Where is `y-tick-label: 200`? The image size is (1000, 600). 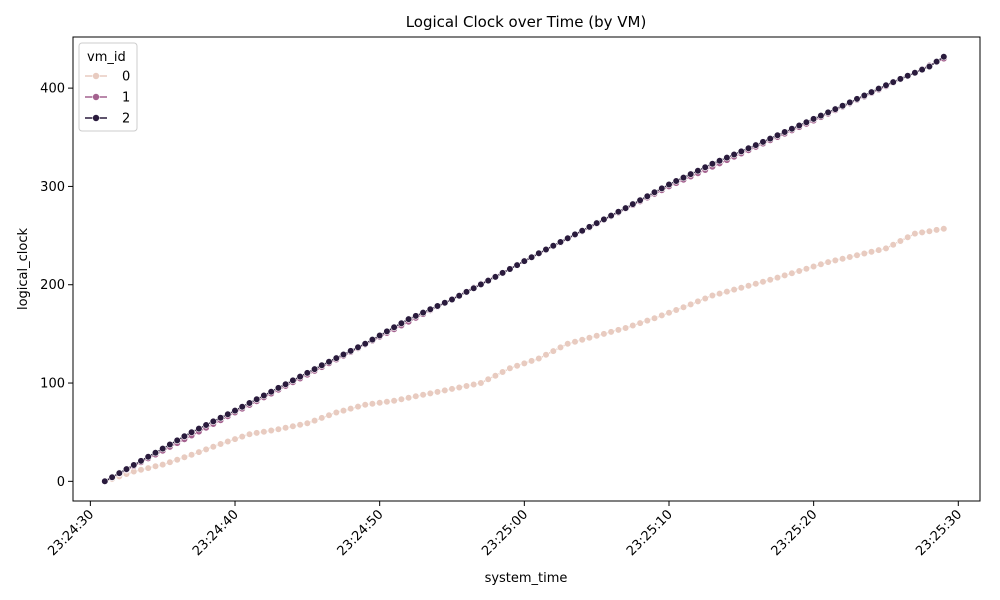 y-tick-label: 200 is located at coordinates (52, 285).